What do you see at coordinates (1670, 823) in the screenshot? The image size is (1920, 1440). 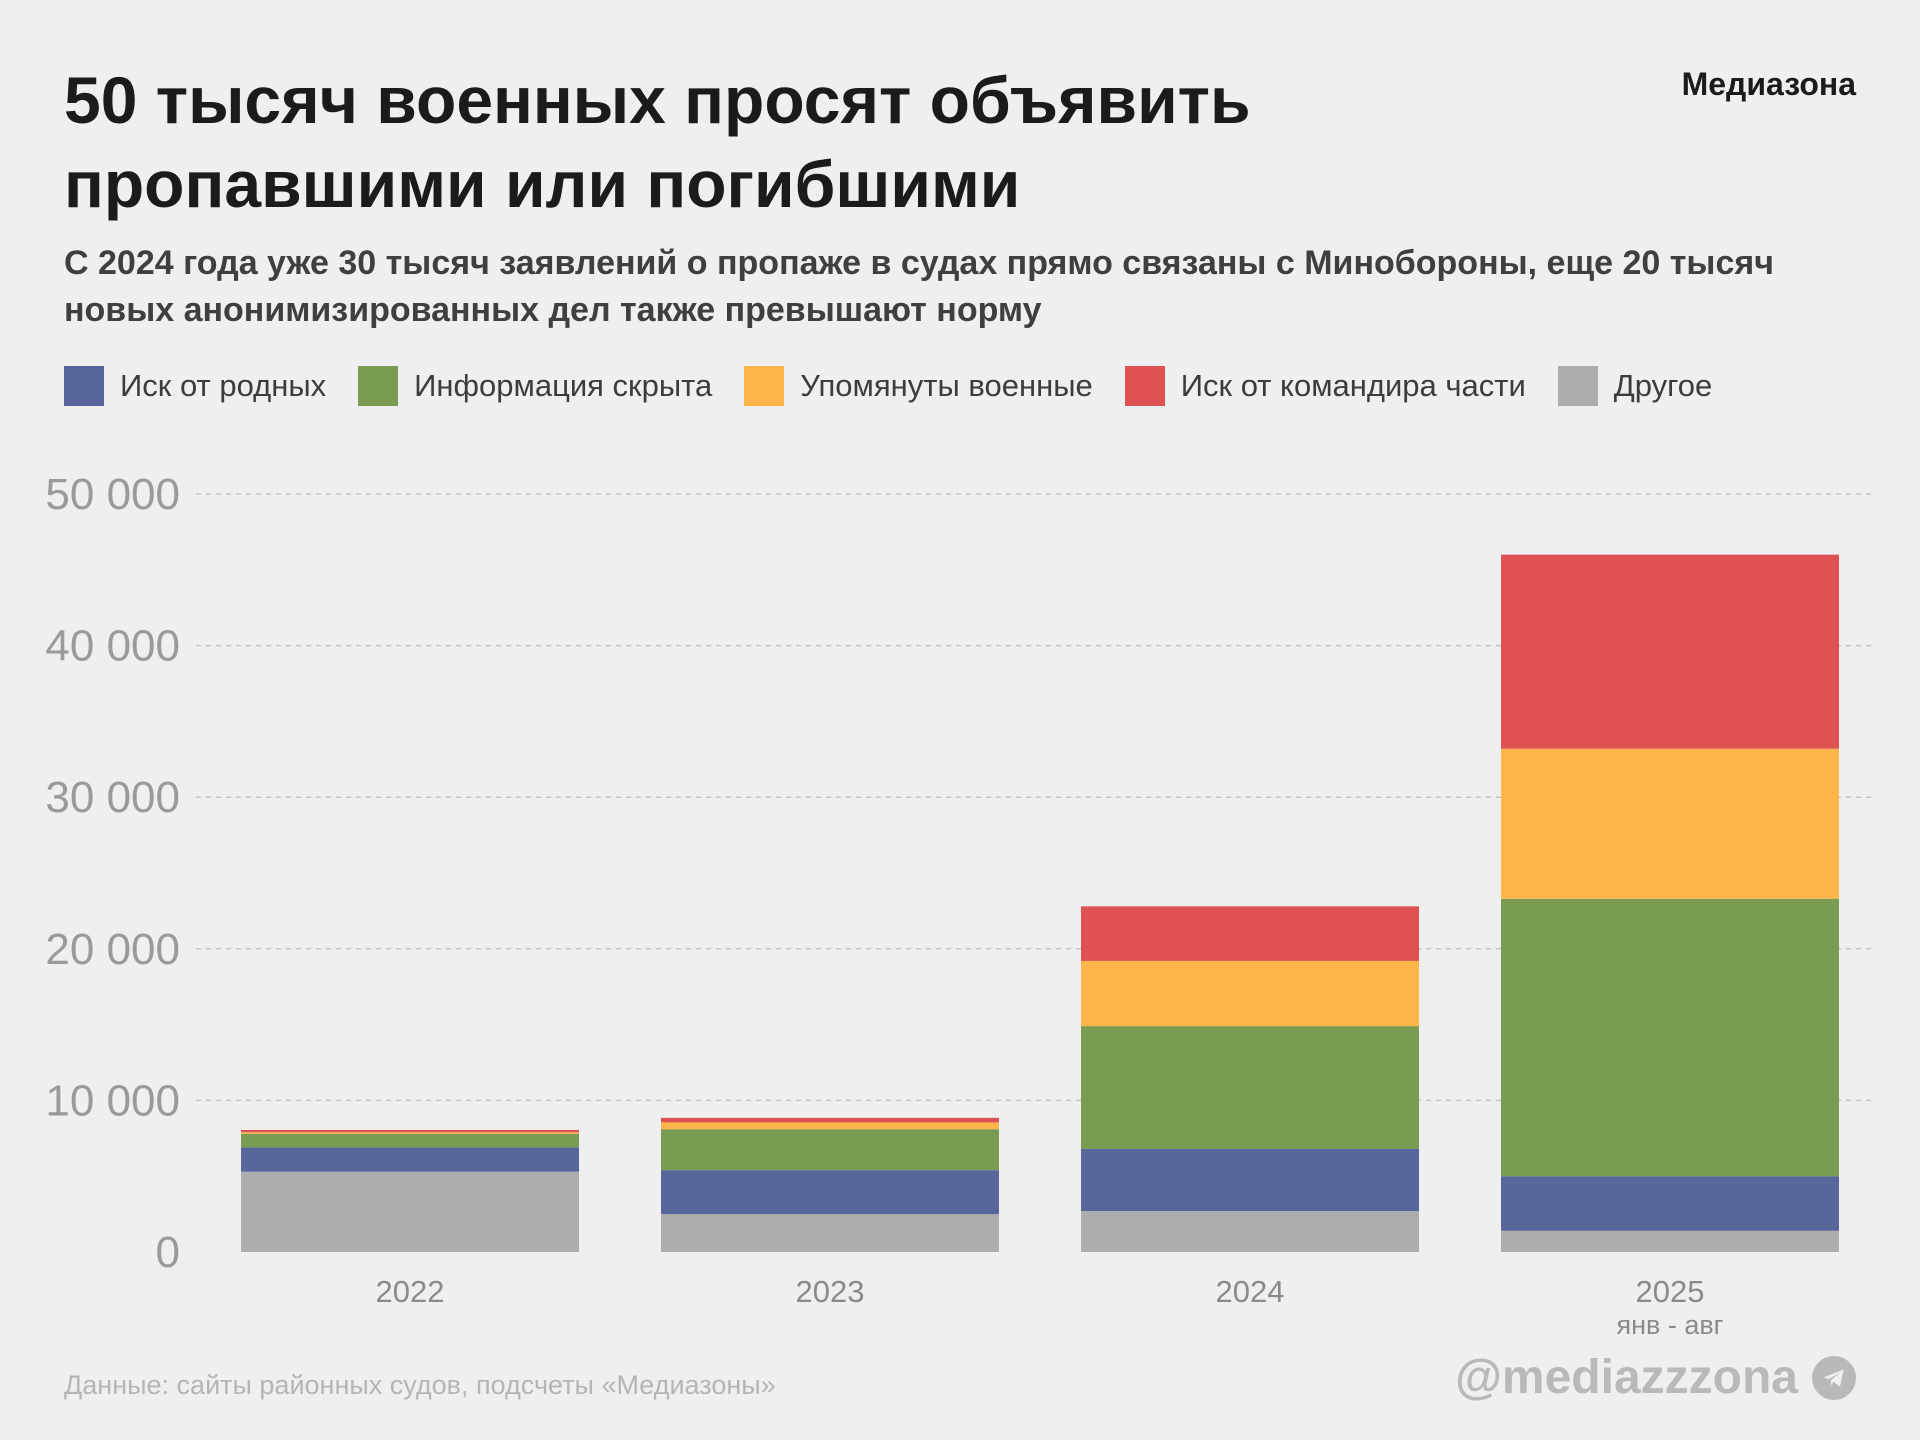 I see `bar-segment-упомянуты-военные-2025` at bounding box center [1670, 823].